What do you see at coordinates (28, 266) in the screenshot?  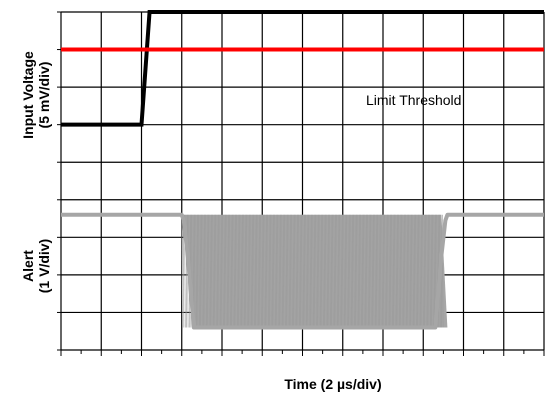 I see `alert-ylabel-line1: Alert` at bounding box center [28, 266].